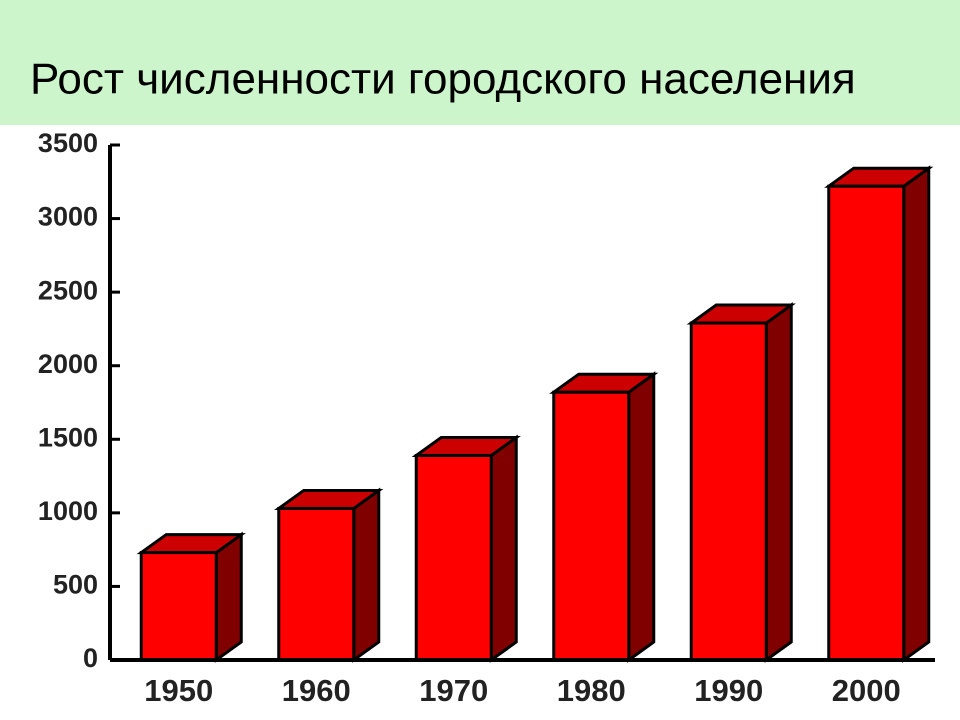 Image resolution: width=960 pixels, height=720 pixels. I want to click on x-tick-label: 2000, so click(866, 690).